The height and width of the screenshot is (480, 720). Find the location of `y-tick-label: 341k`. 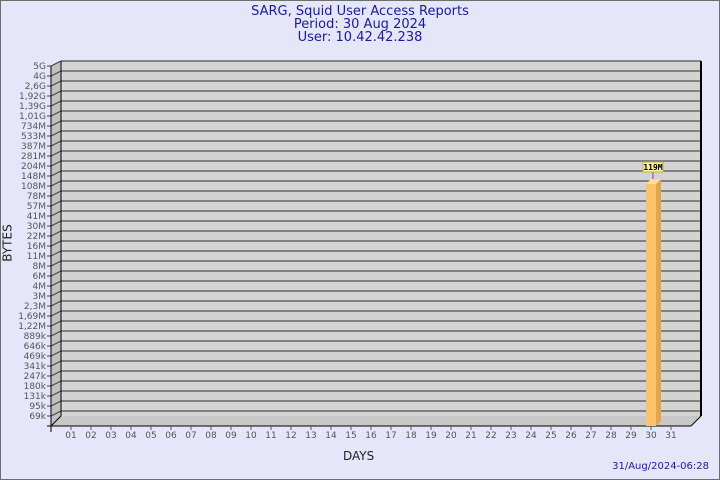

y-tick-label: 341k is located at coordinates (35, 367).